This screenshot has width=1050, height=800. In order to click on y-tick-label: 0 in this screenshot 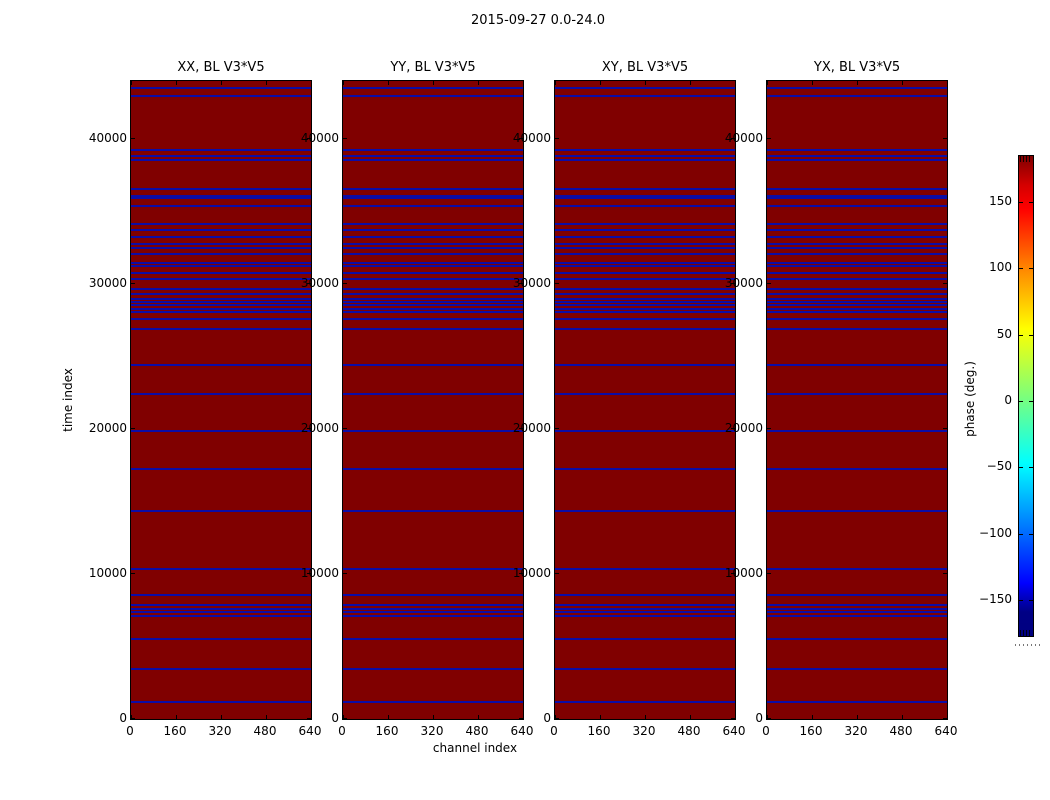, I will do `click(123, 718)`.